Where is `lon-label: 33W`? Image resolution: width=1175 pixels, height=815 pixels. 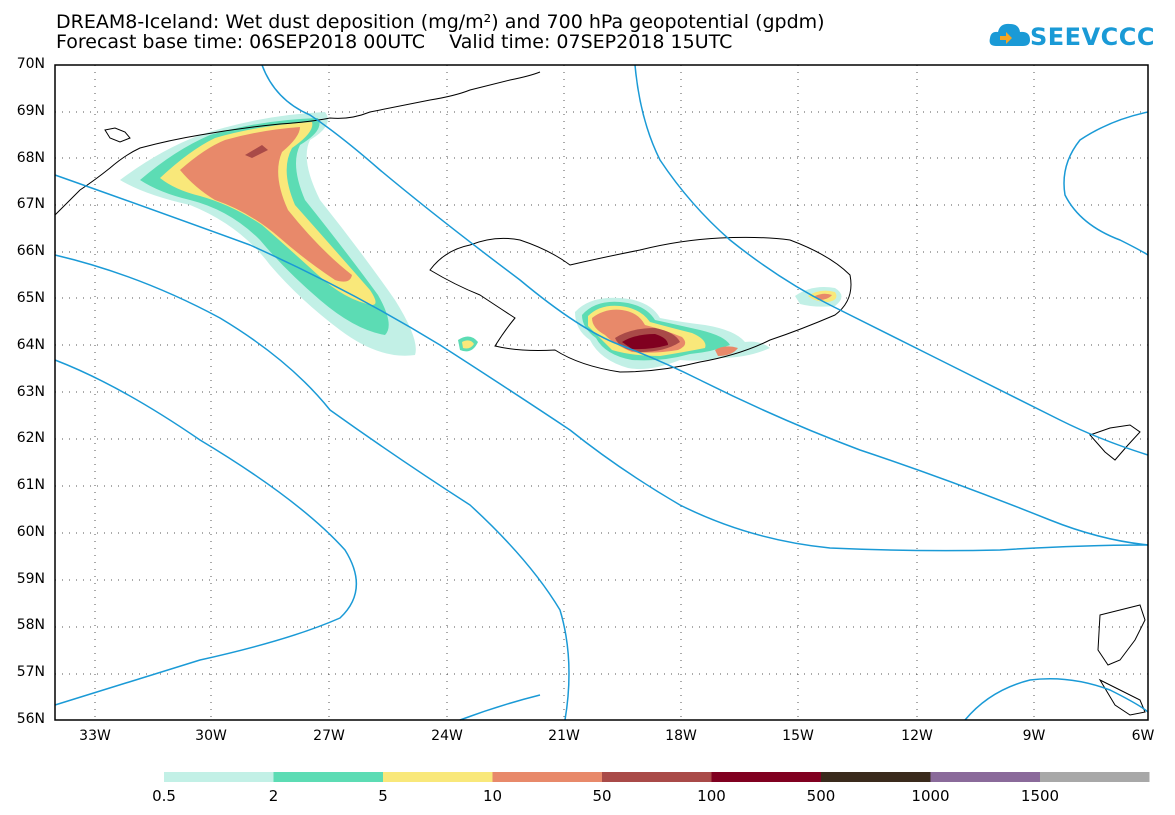
lon-label: 33W is located at coordinates (95, 736).